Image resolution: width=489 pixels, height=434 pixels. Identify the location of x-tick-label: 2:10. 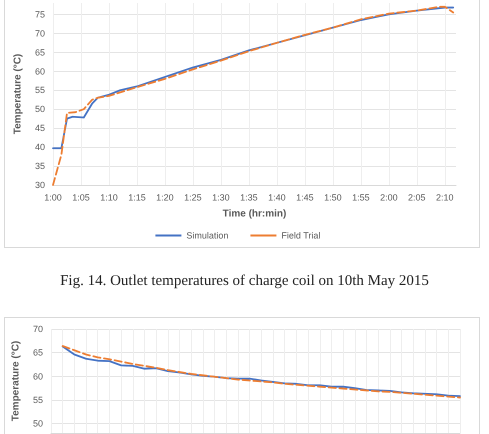
(445, 197).